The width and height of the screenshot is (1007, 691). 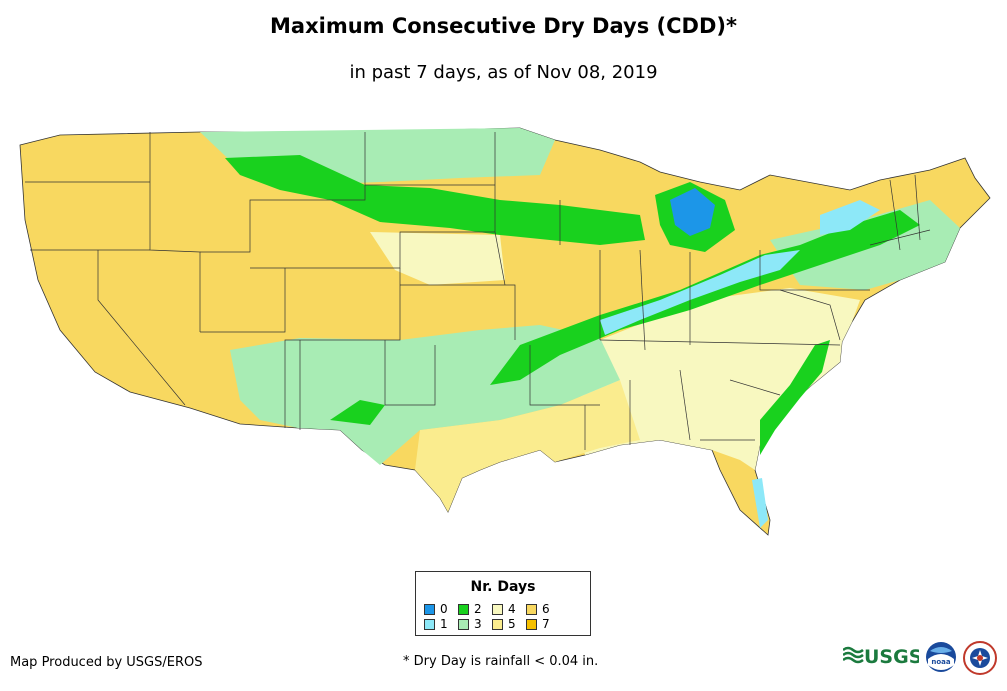 What do you see at coordinates (357, 412) in the screenshot?
I see `region-2-texas-patch` at bounding box center [357, 412].